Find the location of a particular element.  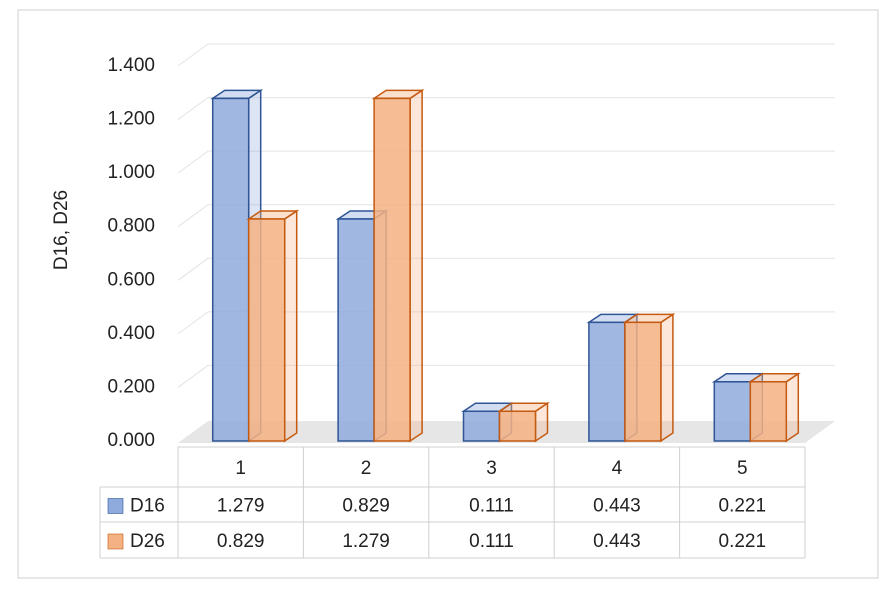

y-tick-label: 1.400 is located at coordinates (131, 65).